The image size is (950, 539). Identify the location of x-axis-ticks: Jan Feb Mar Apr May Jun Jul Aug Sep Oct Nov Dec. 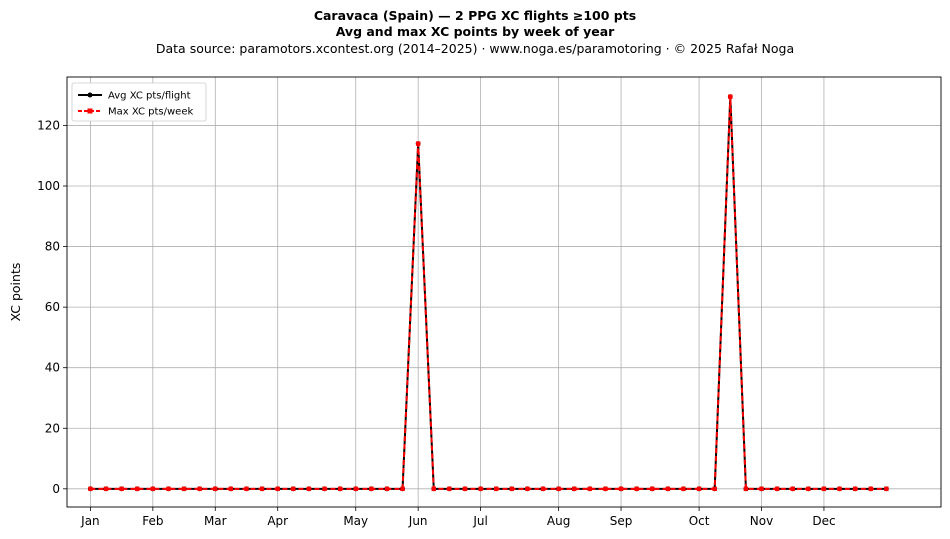
(458, 517).